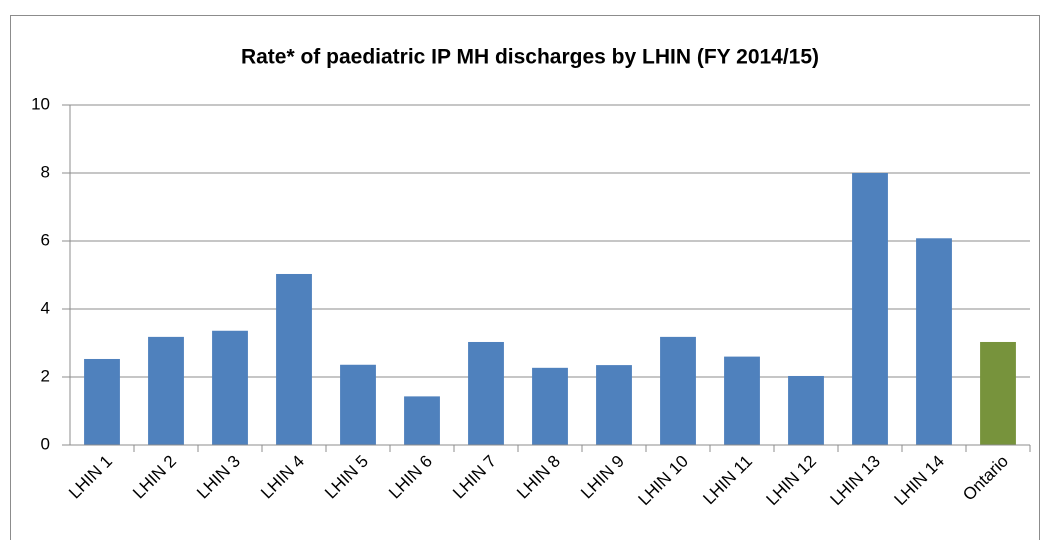  I want to click on y-tick-label: 6, so click(45, 239).